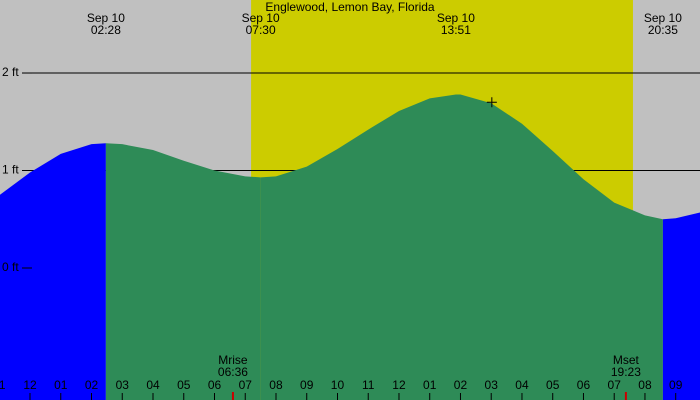 The height and width of the screenshot is (400, 700). Describe the element at coordinates (261, 30) in the screenshot. I see `event-time: 07:30` at that location.